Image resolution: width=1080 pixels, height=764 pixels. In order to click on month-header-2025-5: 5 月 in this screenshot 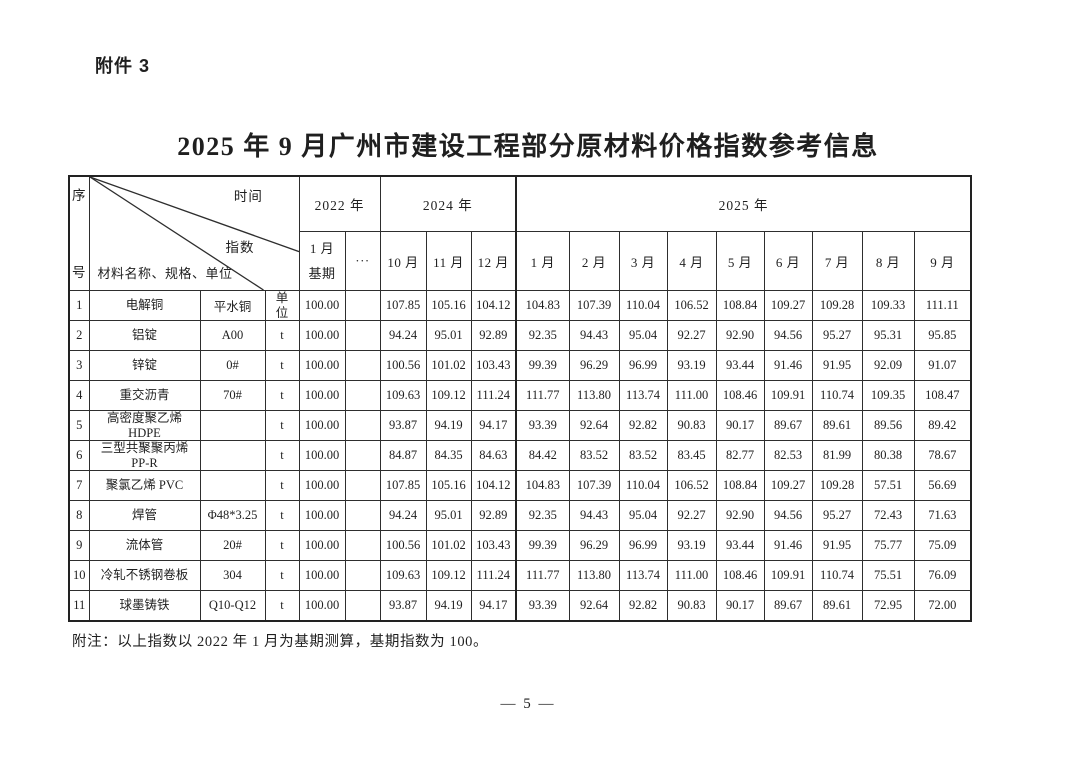, I will do `click(740, 261)`.